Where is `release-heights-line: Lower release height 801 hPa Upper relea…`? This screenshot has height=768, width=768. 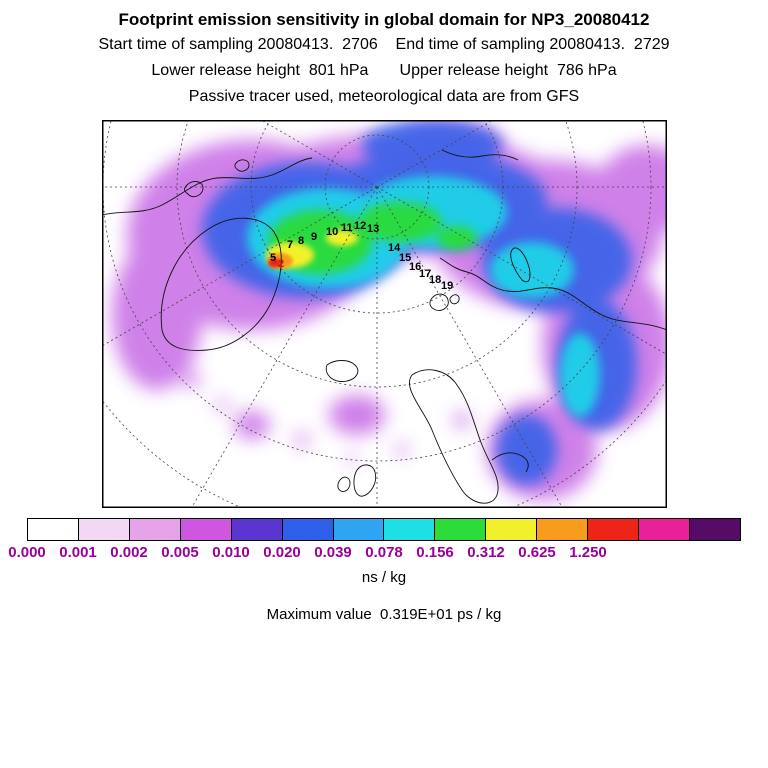
release-heights-line: Lower release height 801 hPa Upper relea… is located at coordinates (384, 70).